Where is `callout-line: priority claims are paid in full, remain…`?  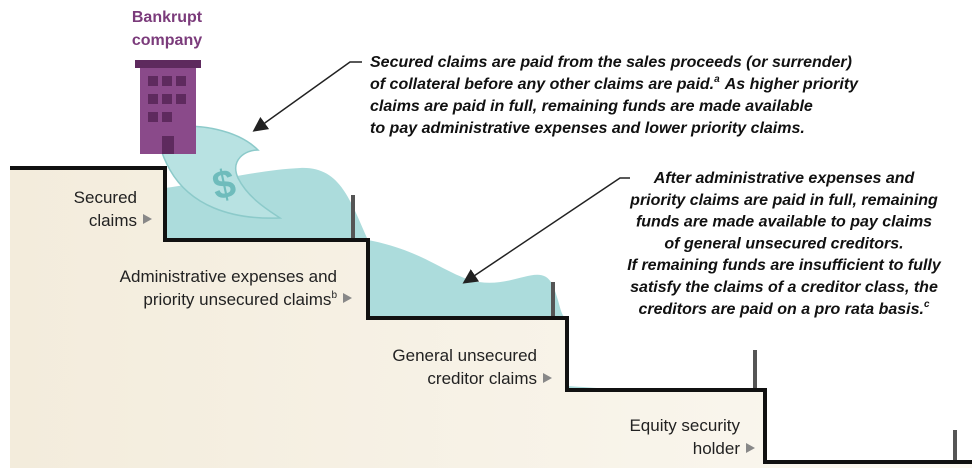 callout-line: priority claims are paid in full, remain… is located at coordinates (783, 200).